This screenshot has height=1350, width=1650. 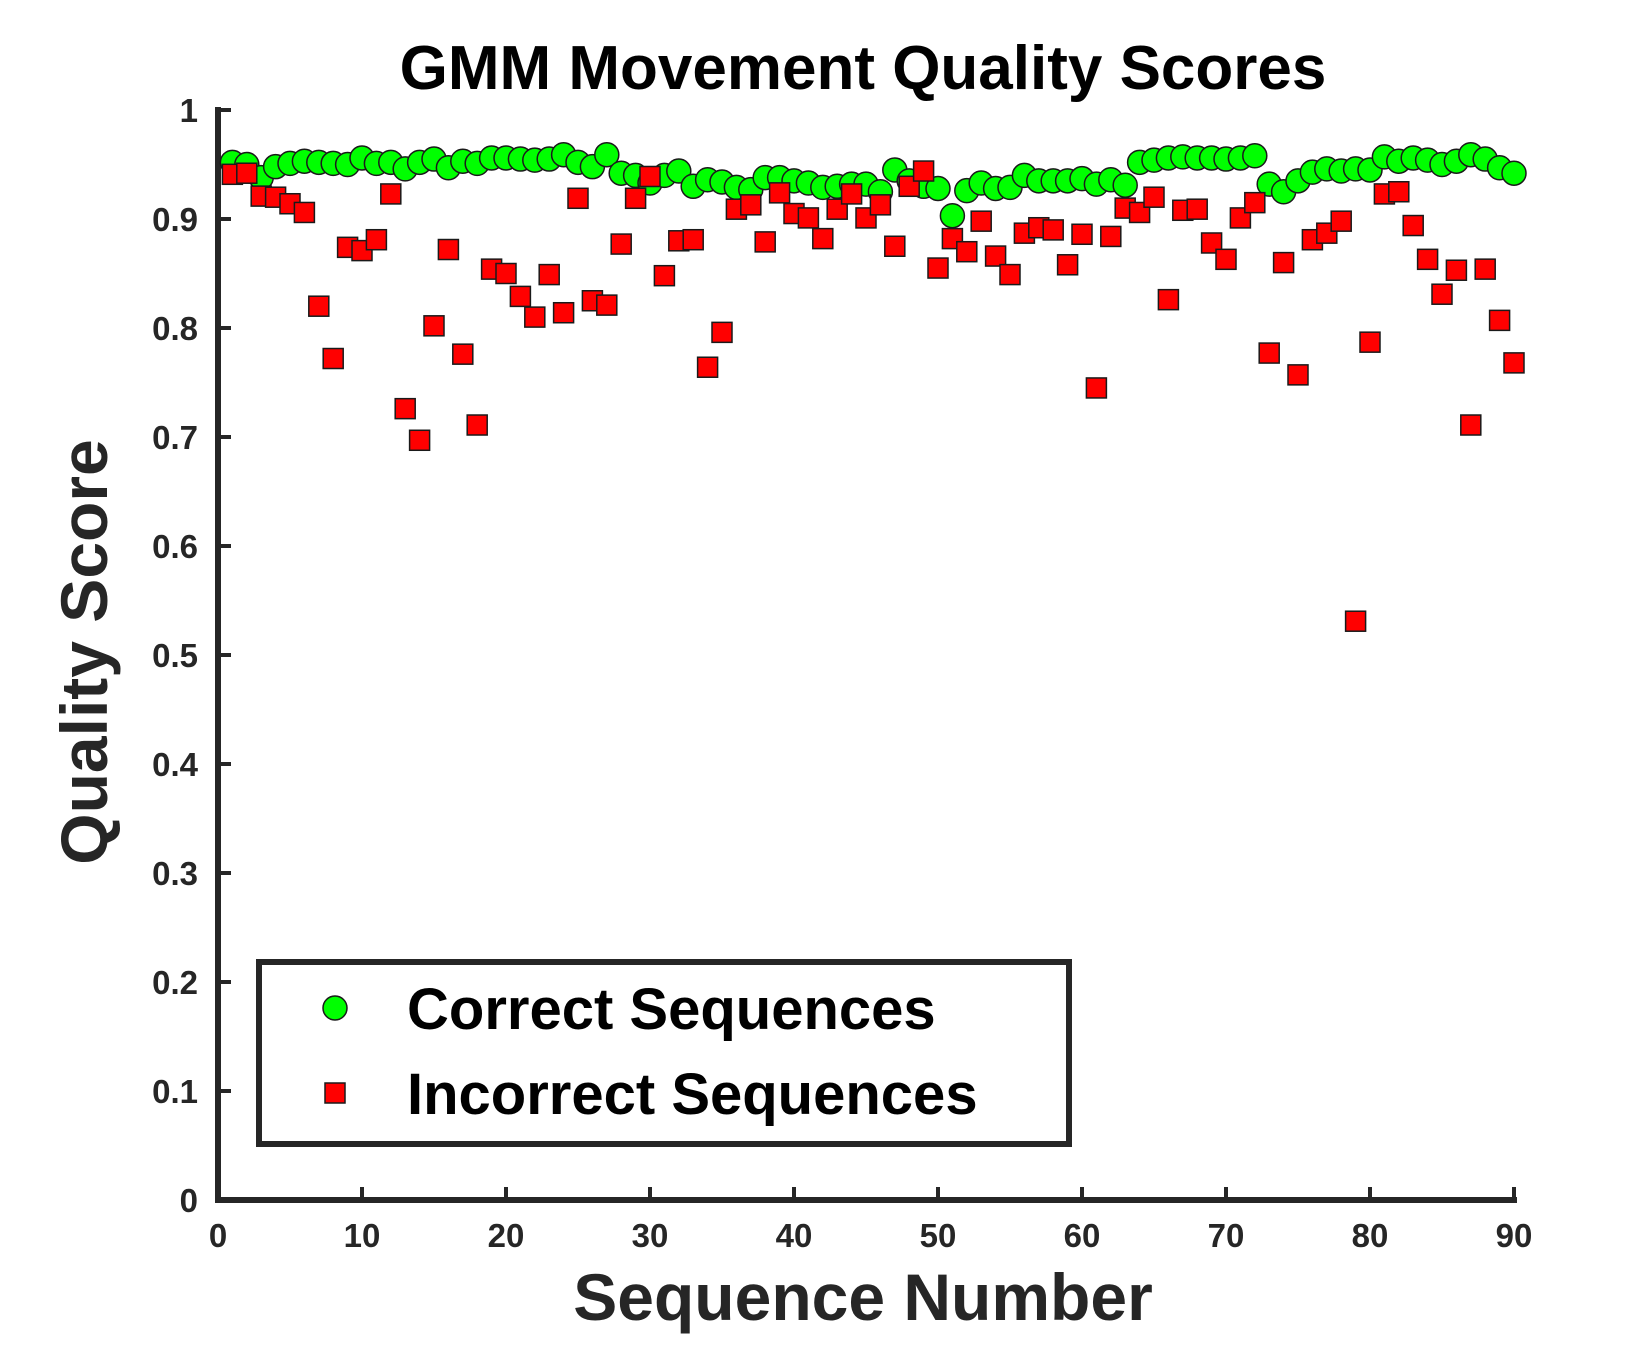 I want to click on y-tick-label: 0.5, so click(x=175, y=655).